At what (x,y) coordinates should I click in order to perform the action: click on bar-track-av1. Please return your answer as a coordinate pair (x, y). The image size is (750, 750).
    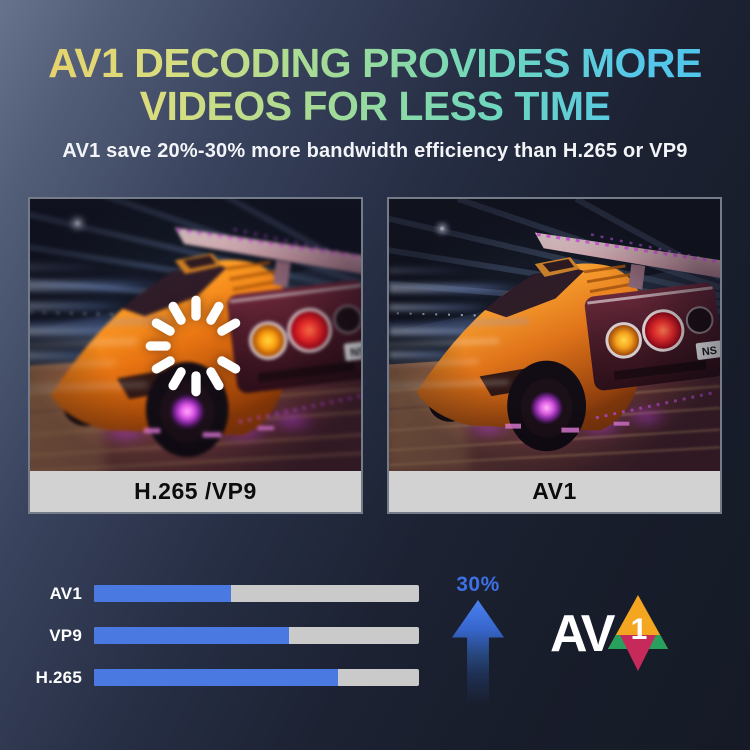
    Looking at the image, I should click on (256, 593).